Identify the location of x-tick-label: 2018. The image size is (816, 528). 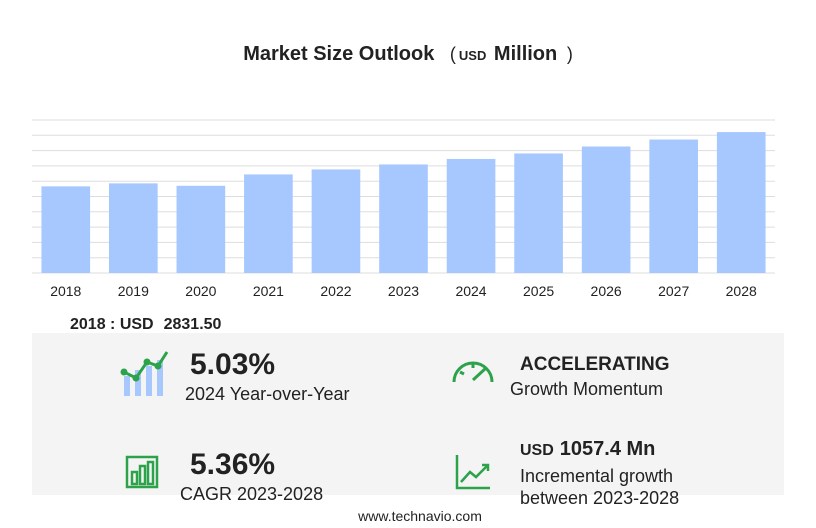
(65, 291).